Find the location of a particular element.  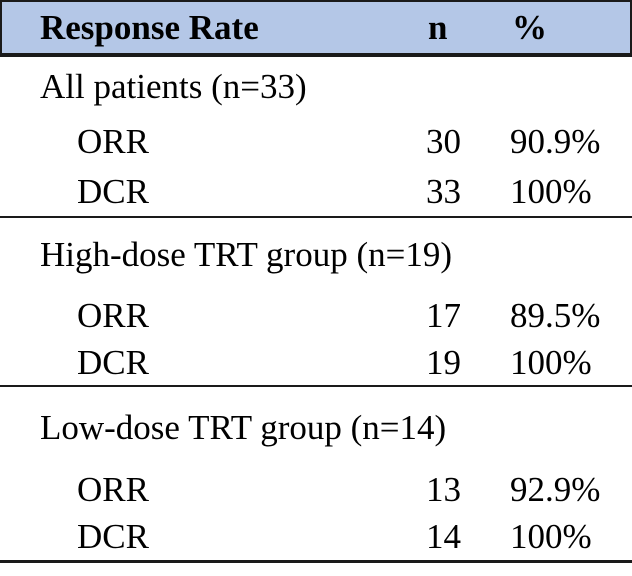

group-header-row: High-dose TRT group (n=19) is located at coordinates (316, 254).